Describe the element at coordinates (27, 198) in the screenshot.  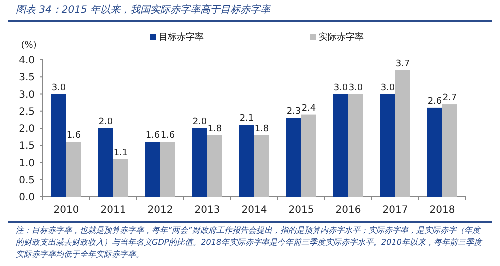
I see `yticks[0]: 0.0` at that location.